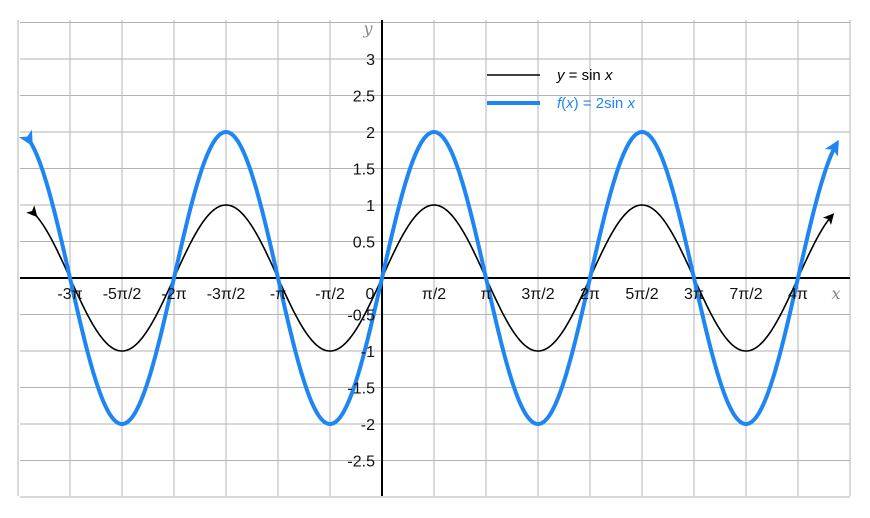 The height and width of the screenshot is (518, 870). Describe the element at coordinates (537, 294) in the screenshot. I see `x-tick-label: 3π/2` at that location.